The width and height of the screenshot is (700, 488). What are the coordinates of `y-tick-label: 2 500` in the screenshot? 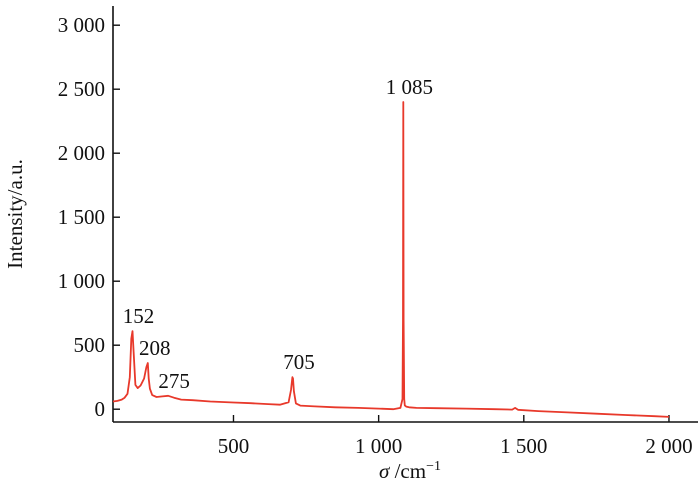 It's located at (81, 89).